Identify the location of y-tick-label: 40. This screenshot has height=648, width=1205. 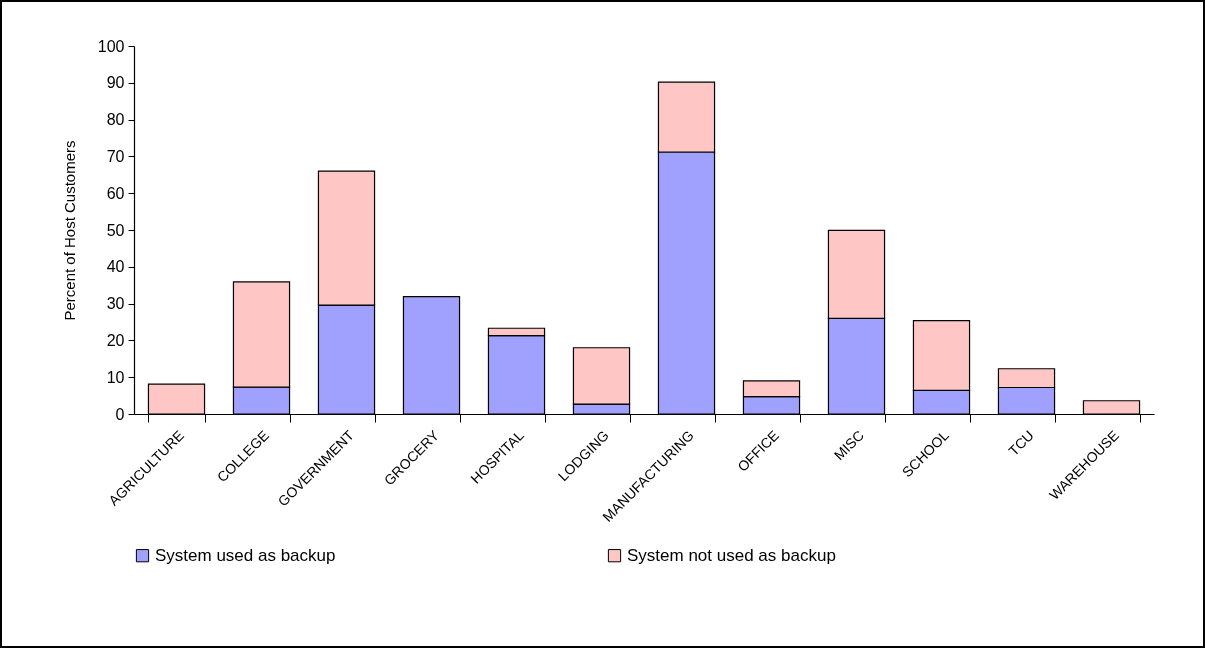
(115, 267).